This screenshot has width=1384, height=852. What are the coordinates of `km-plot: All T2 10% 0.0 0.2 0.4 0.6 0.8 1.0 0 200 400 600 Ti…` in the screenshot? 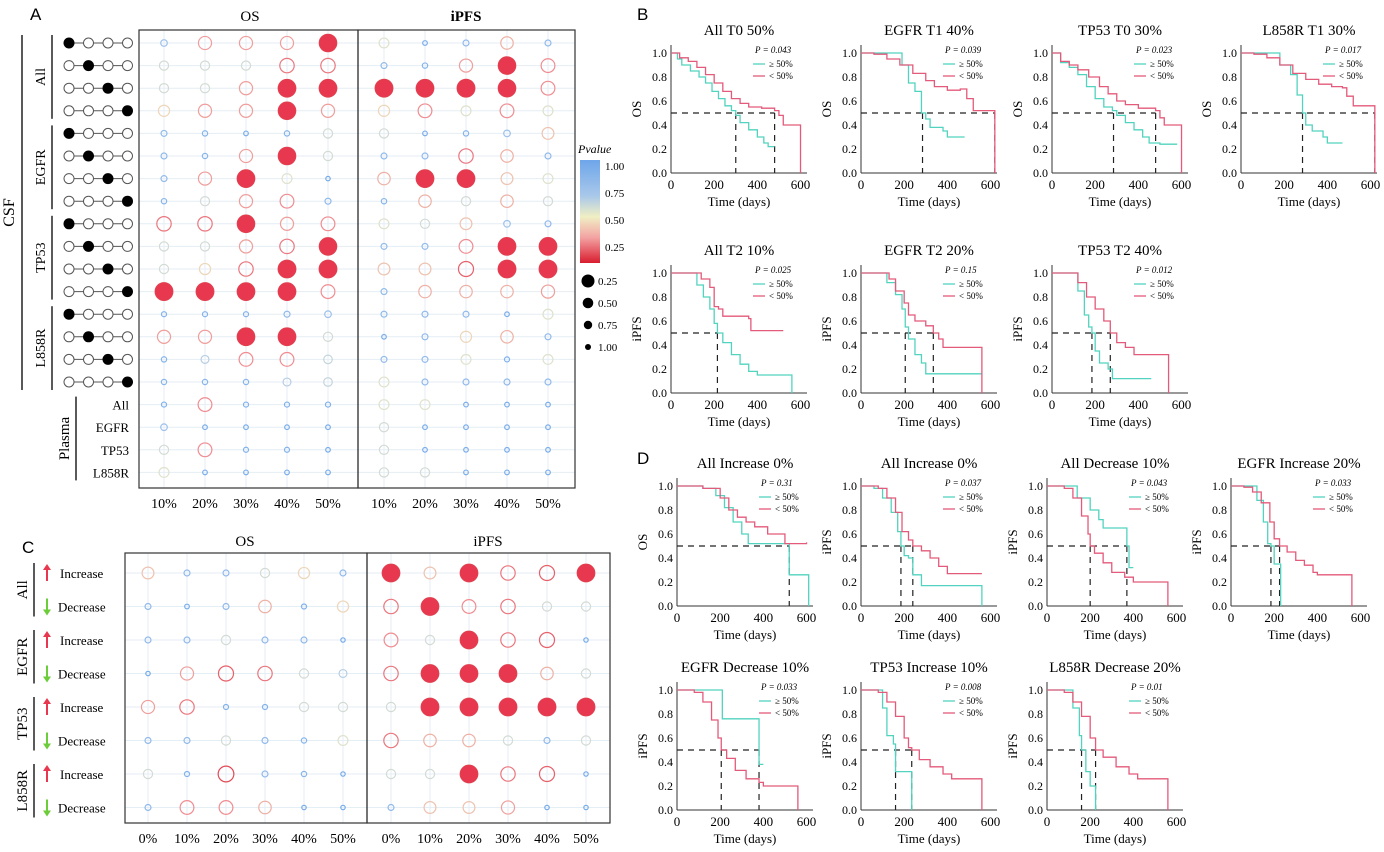 It's located at (719, 336).